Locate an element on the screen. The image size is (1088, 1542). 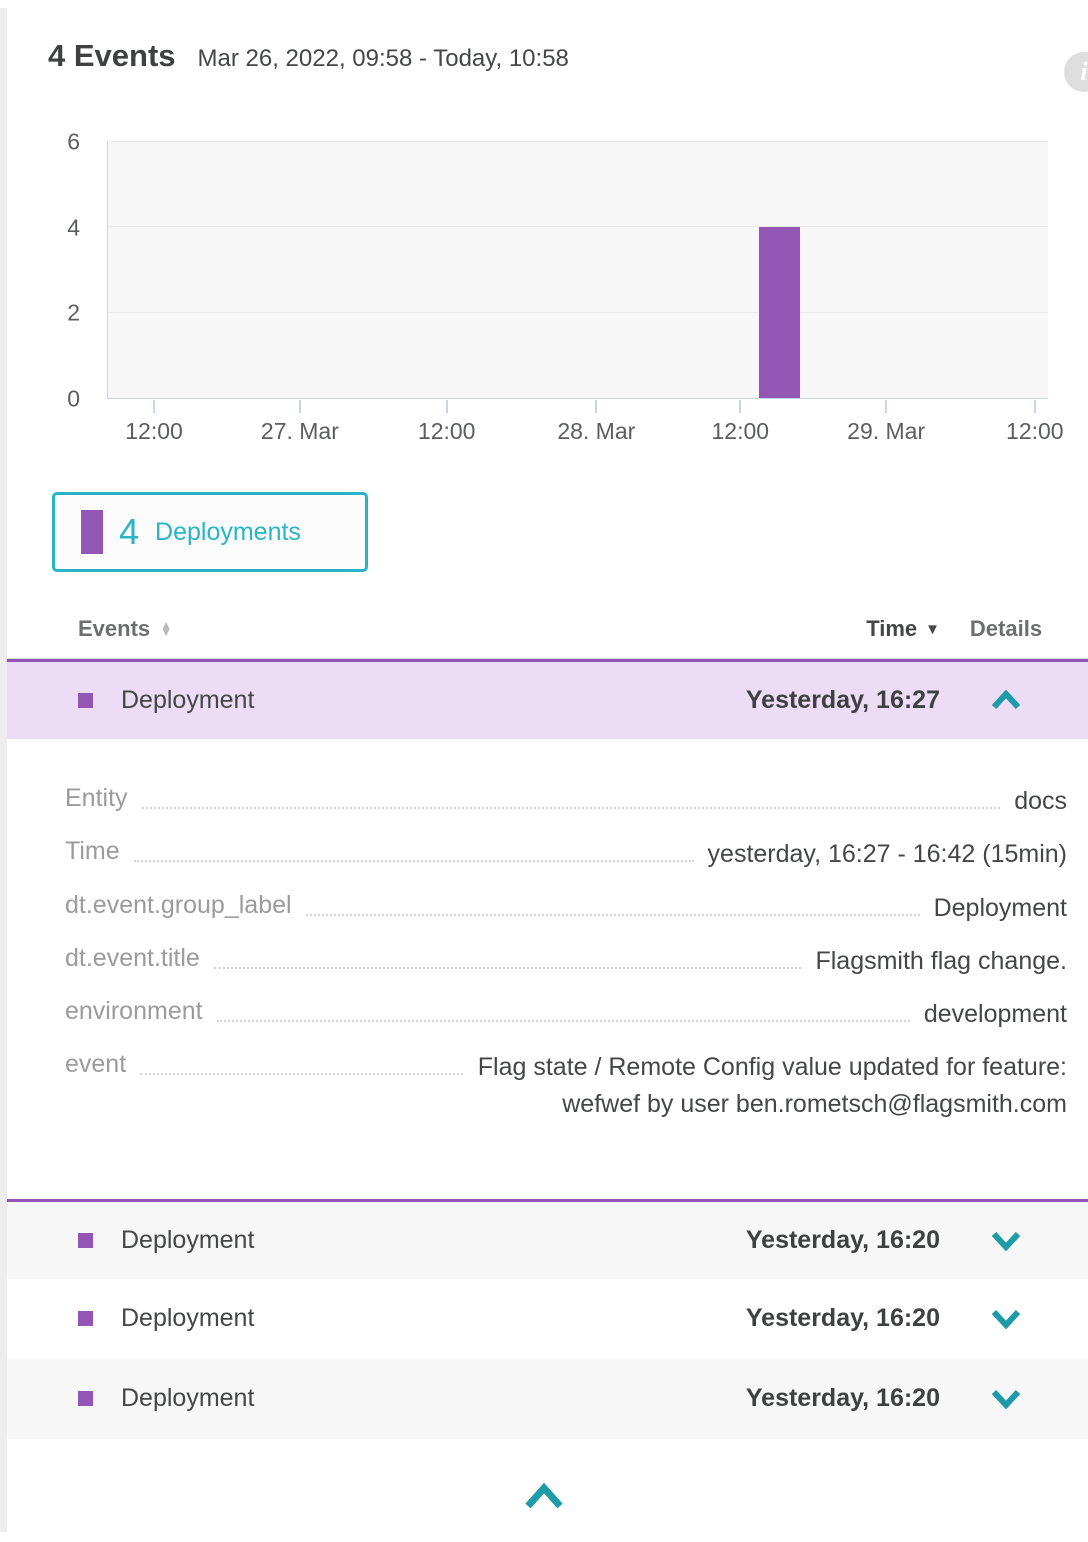
deployments-bar is located at coordinates (780, 312).